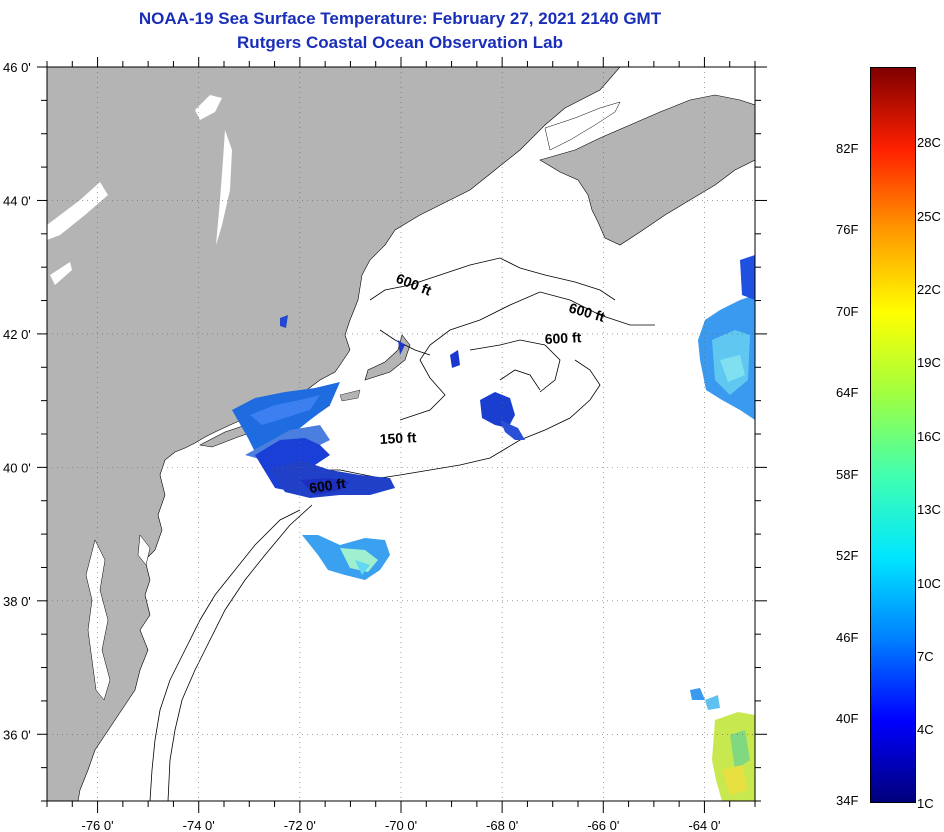  Describe the element at coordinates (502, 825) in the screenshot. I see `lon-tick-label: -68 0'` at that location.